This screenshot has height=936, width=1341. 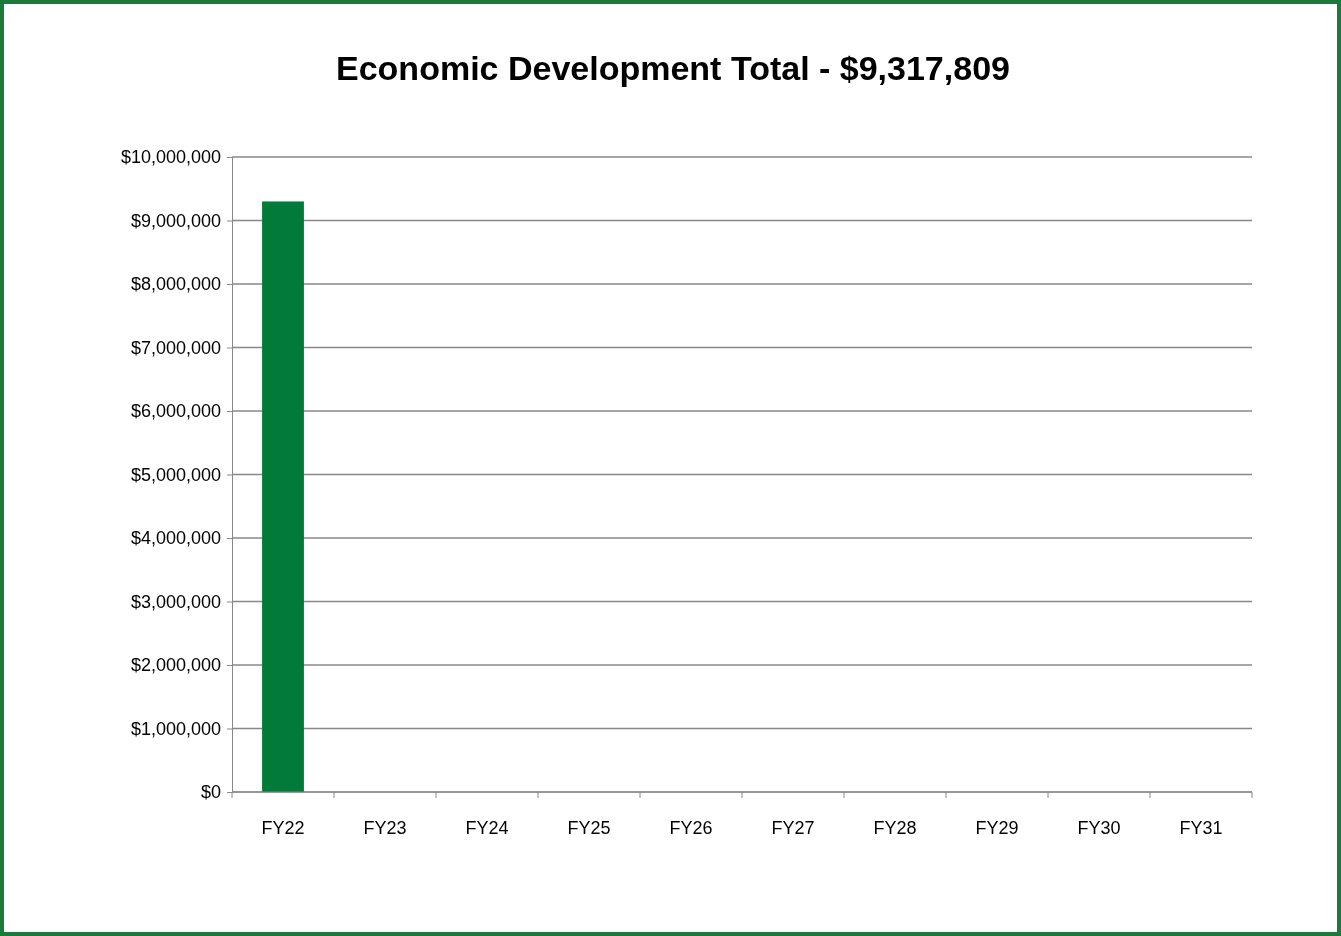 What do you see at coordinates (1099, 828) in the screenshot?
I see `x-tick-label: FY30` at bounding box center [1099, 828].